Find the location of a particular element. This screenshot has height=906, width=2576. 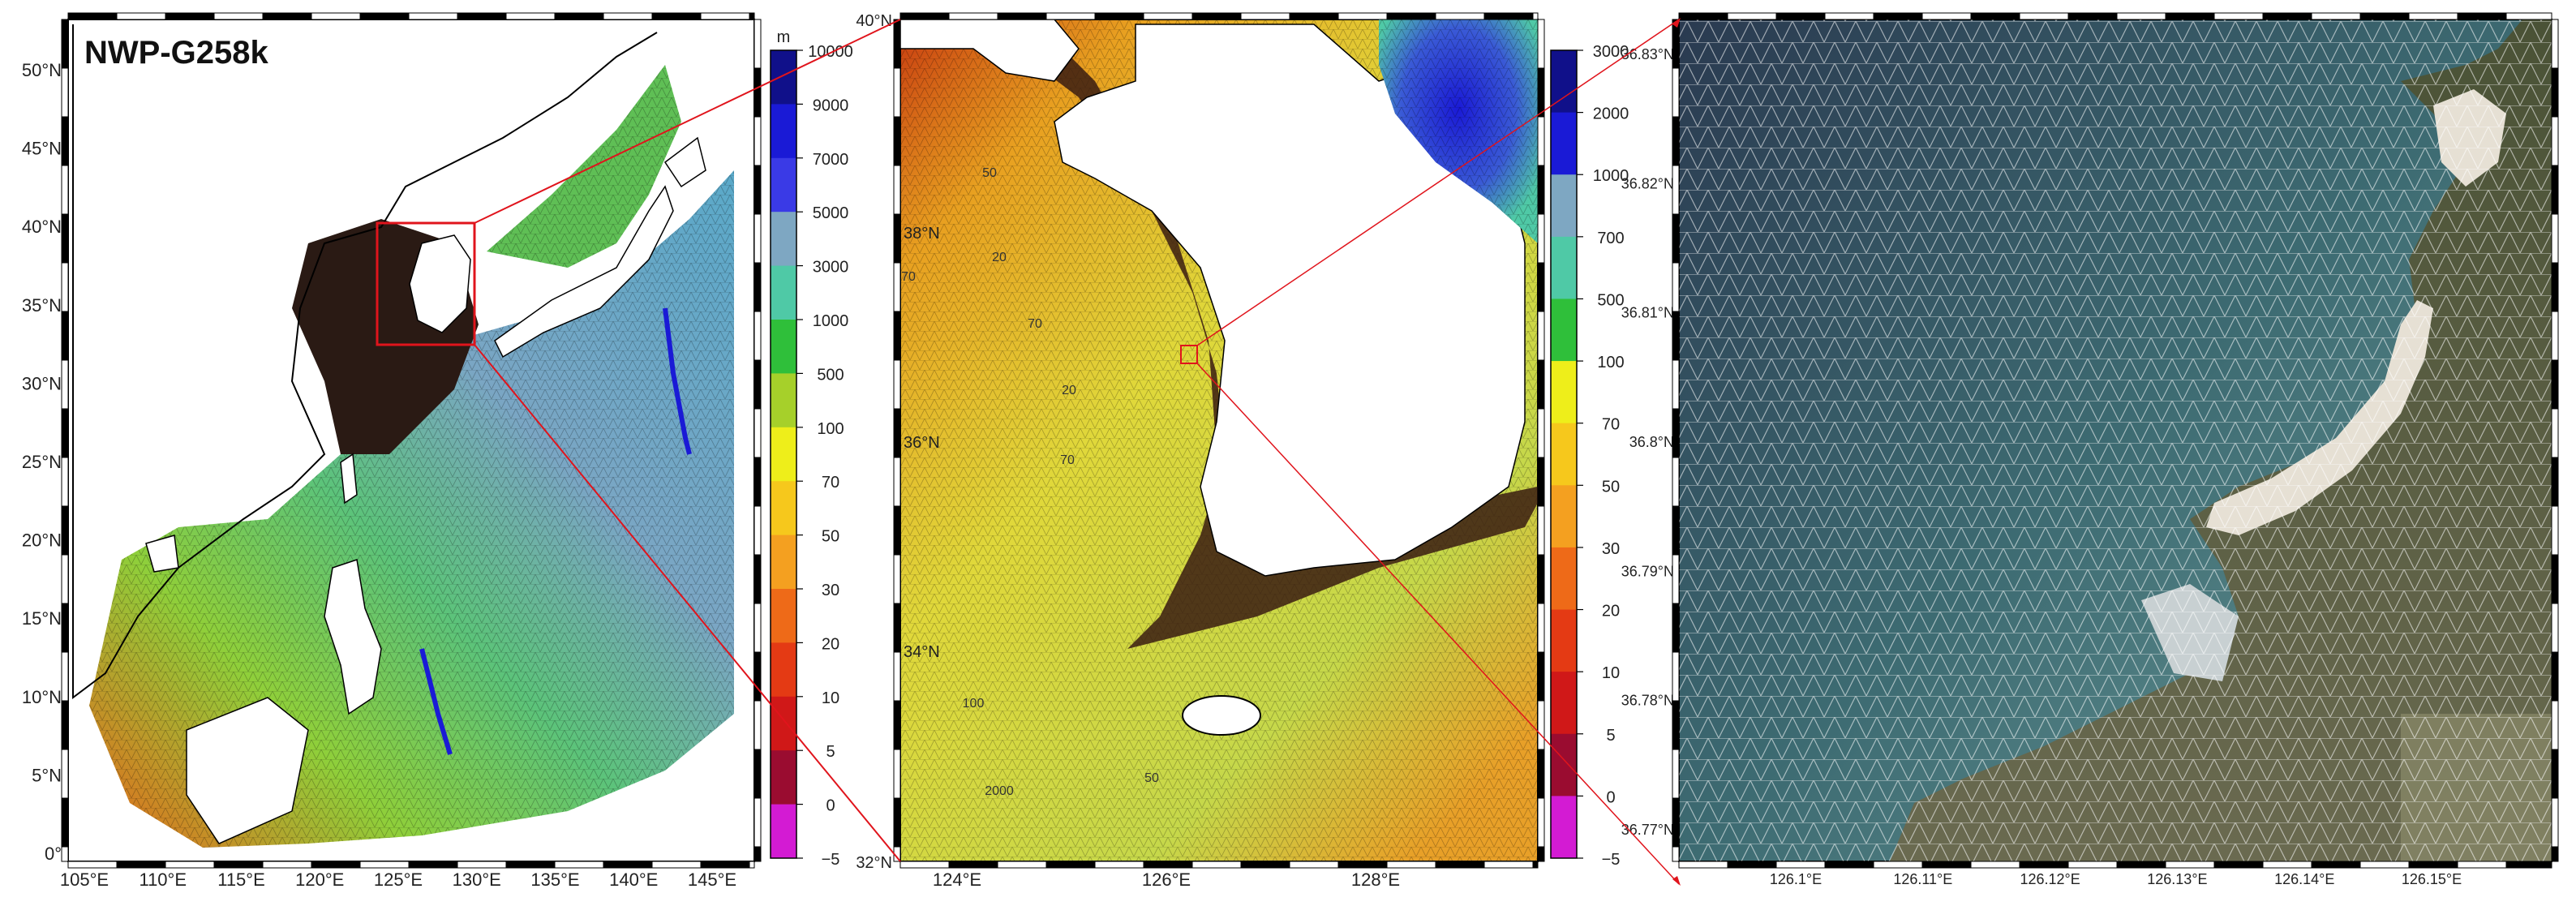

panel2-colorbar-label: 0 is located at coordinates (1610, 797).